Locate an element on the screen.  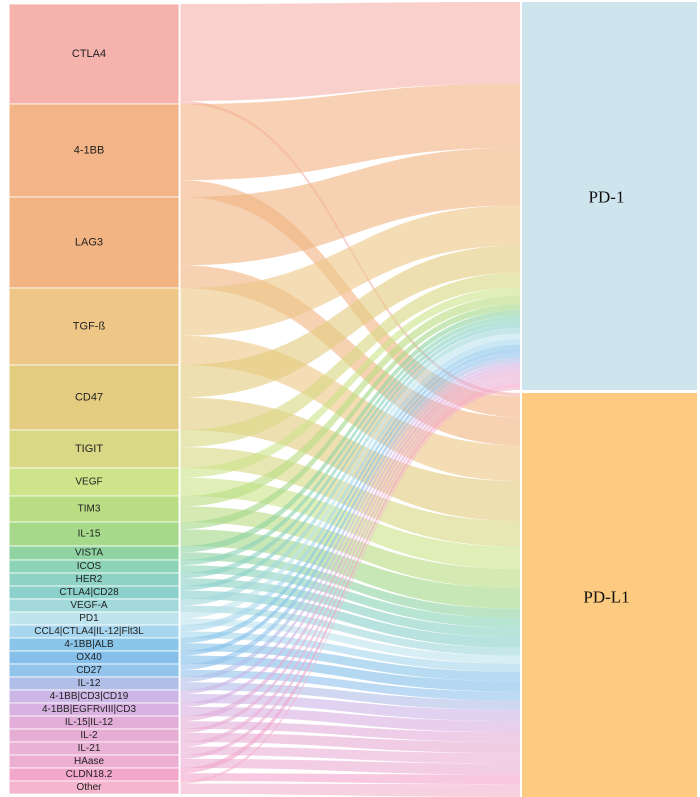
source-node-4-1bb is located at coordinates (94, 150).